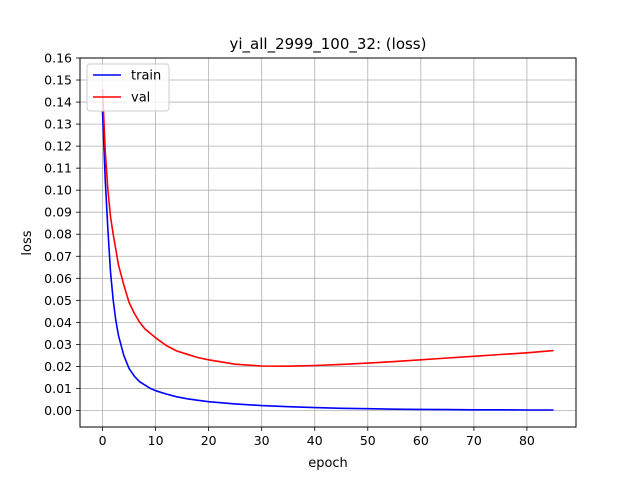 This screenshot has height=480, width=640. What do you see at coordinates (421, 440) in the screenshot?
I see `x-tick-label: 60` at bounding box center [421, 440].